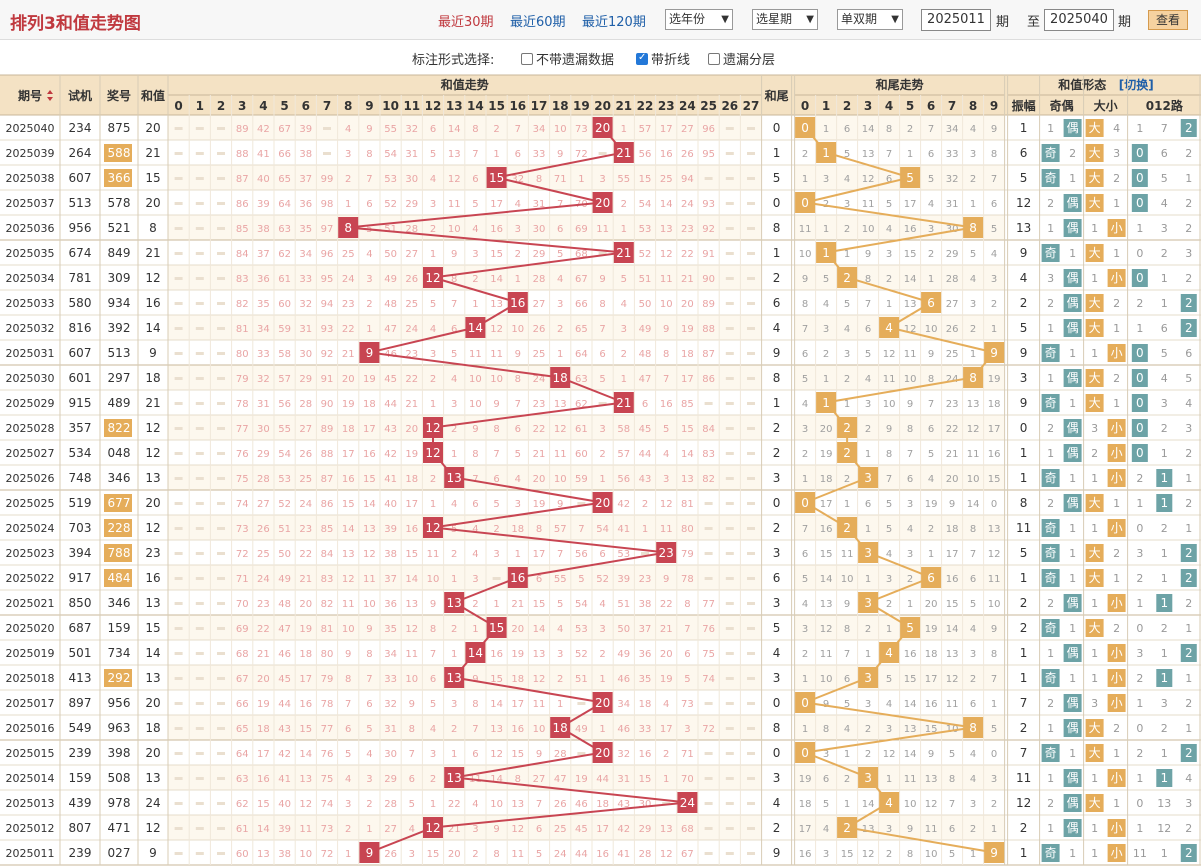 The height and width of the screenshot is (868, 1201). I want to click on tail-miss-value: 7, so click(889, 154).